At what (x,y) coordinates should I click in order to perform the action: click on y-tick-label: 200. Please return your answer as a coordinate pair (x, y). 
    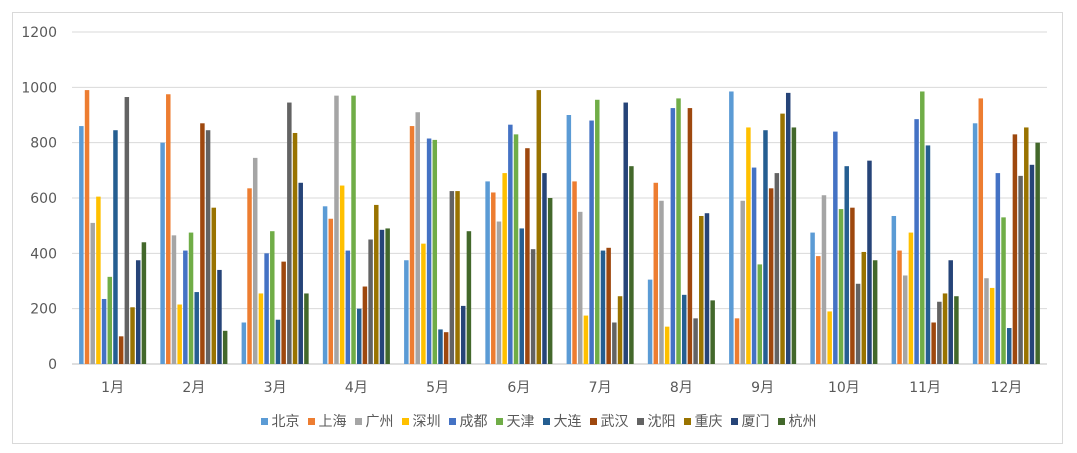
    Looking at the image, I should click on (43, 310).